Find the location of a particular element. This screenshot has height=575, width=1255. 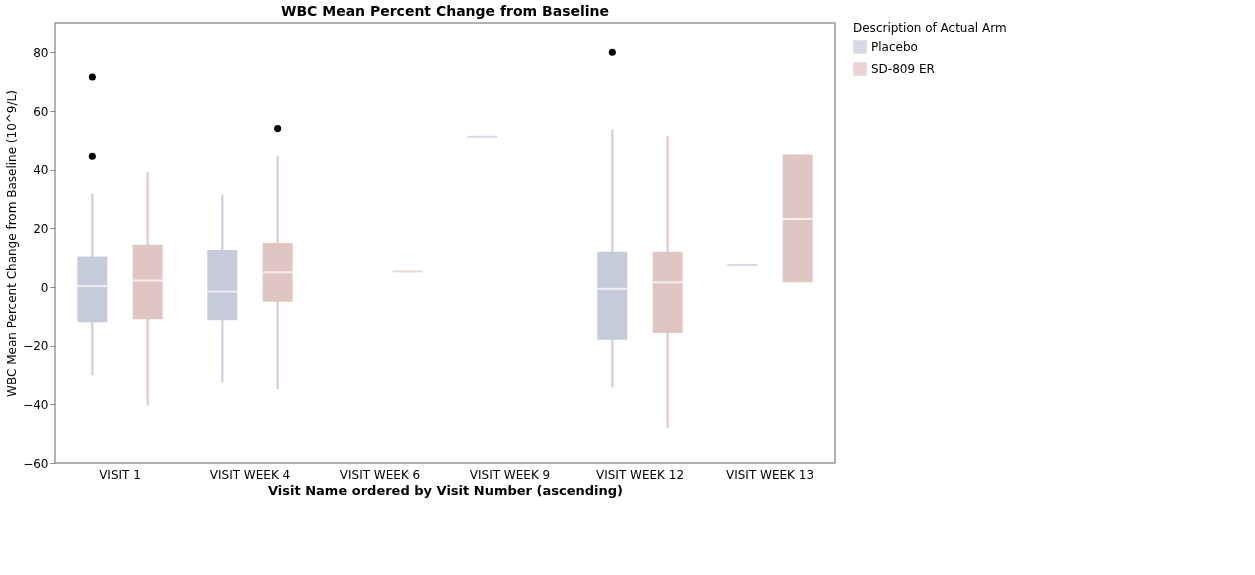

y-tick-label: 0 is located at coordinates (44, 287).